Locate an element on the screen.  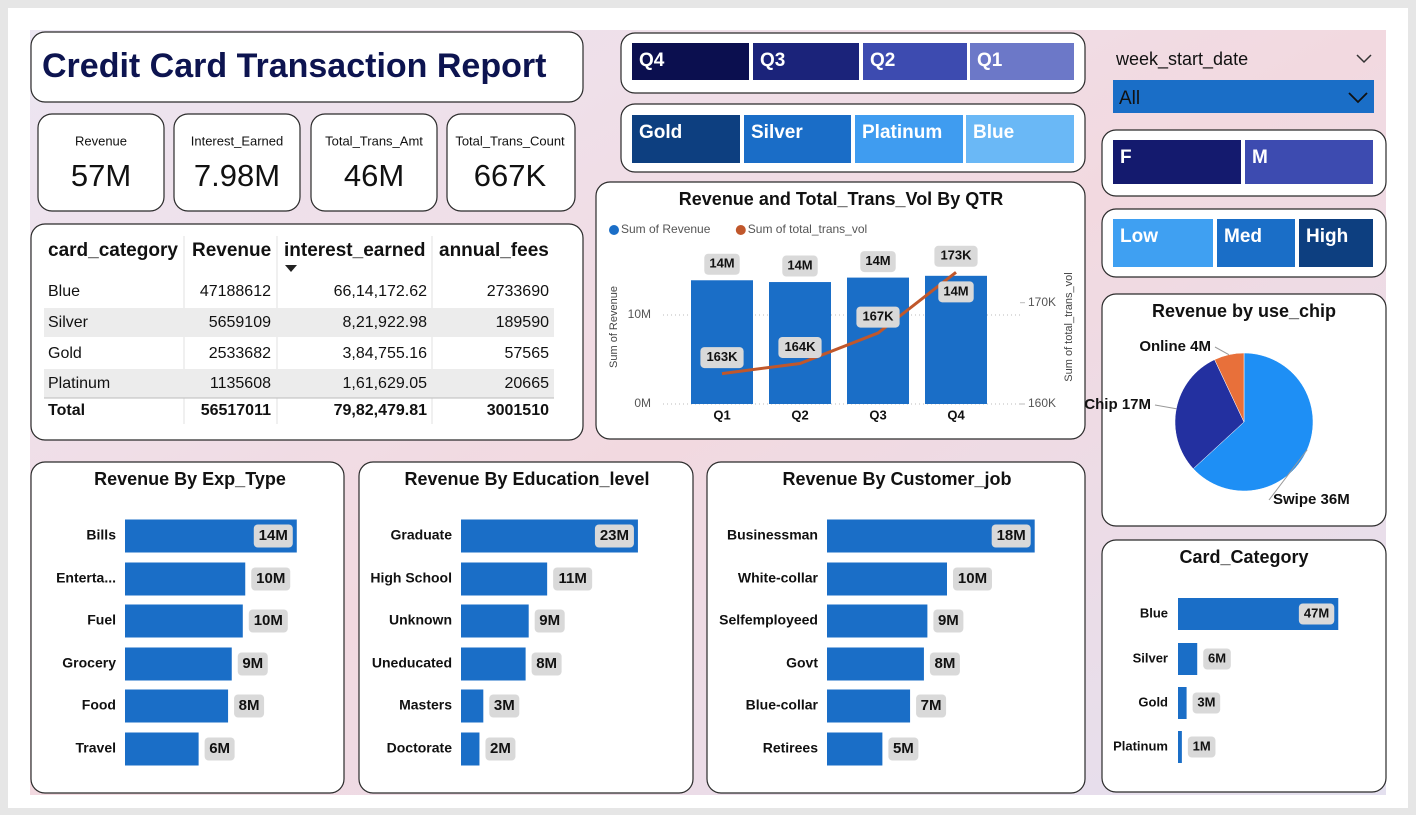
slicer-tile: Silver is located at coordinates (797, 139).